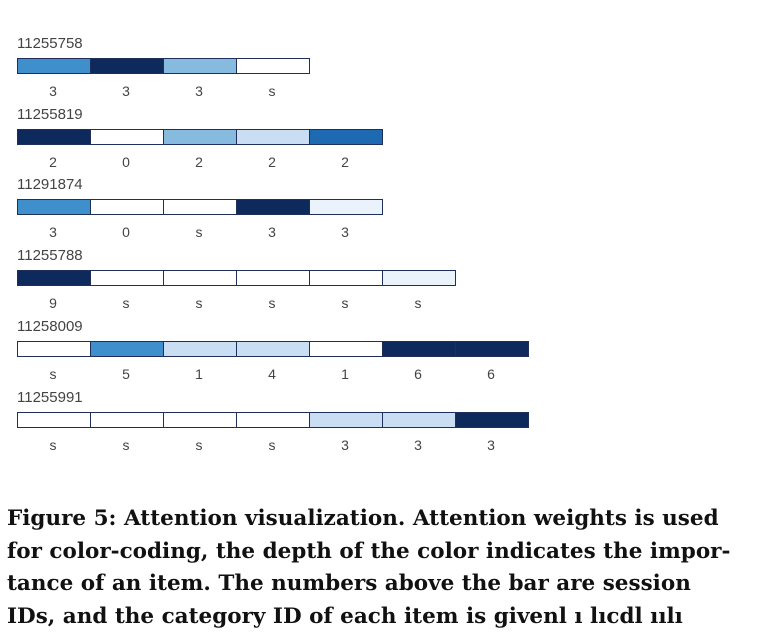  What do you see at coordinates (126, 373) in the screenshot?
I see `category-label: 5` at bounding box center [126, 373].